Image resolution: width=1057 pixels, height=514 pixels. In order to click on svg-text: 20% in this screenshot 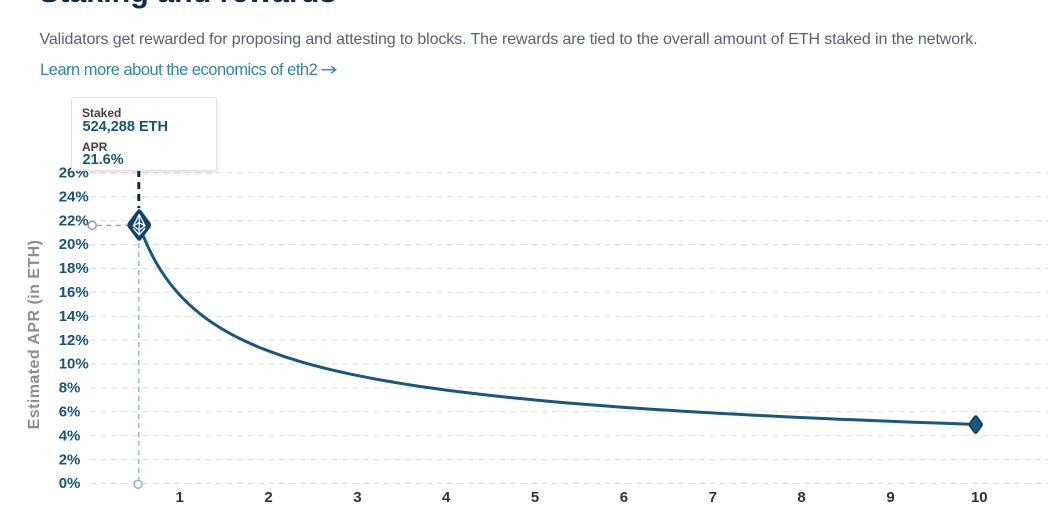, I will do `click(74, 244)`.